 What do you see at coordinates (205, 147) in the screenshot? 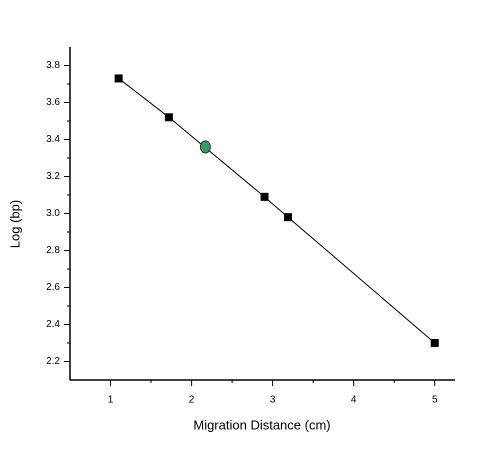
I see `sample-point` at bounding box center [205, 147].